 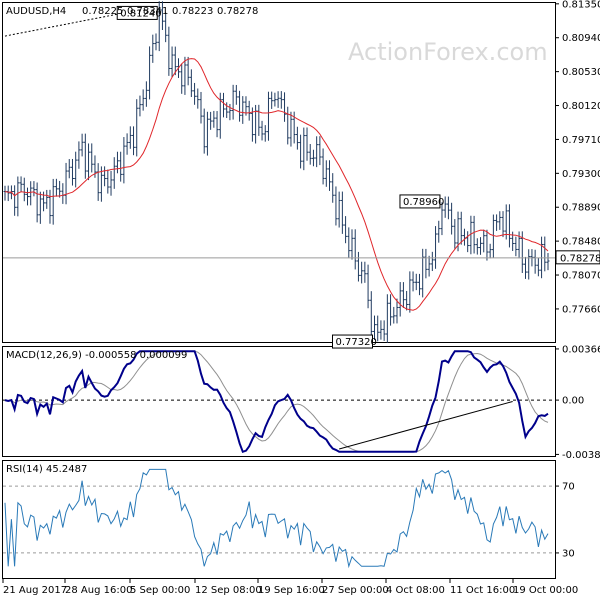 I want to click on current-price-tag, so click(x=577, y=257).